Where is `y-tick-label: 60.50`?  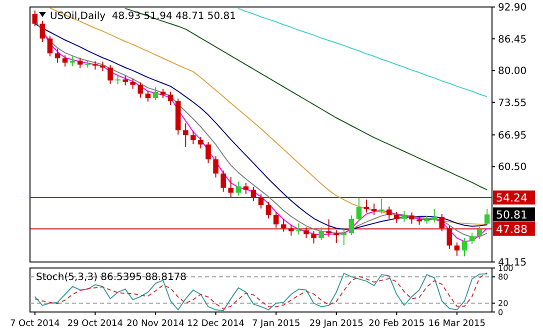
y-tick-label: 60.50 is located at coordinates (512, 168).